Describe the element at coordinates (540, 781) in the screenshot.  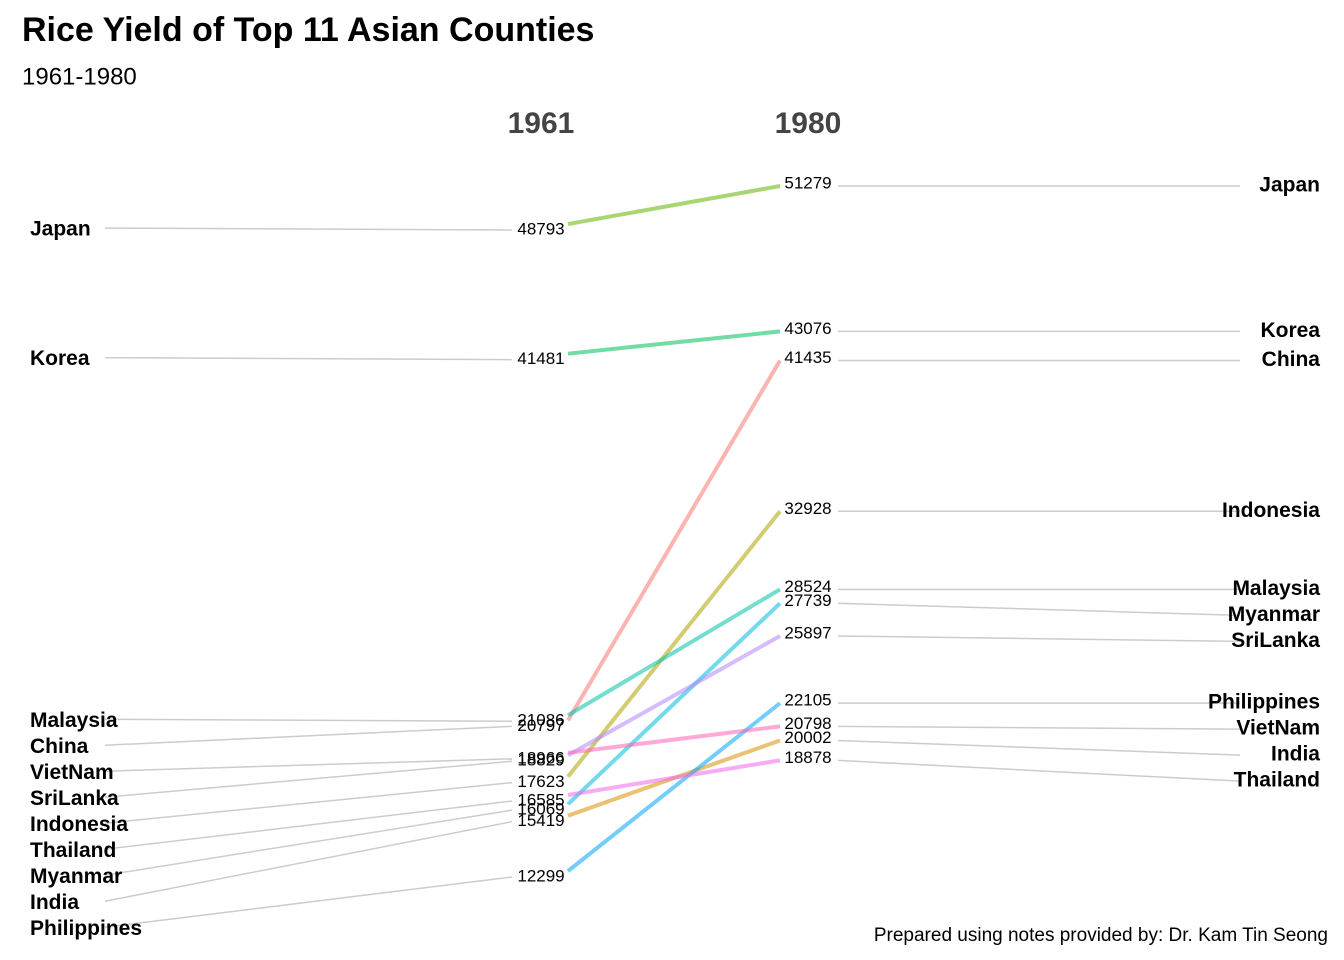
I see `value-label: 17623` at that location.